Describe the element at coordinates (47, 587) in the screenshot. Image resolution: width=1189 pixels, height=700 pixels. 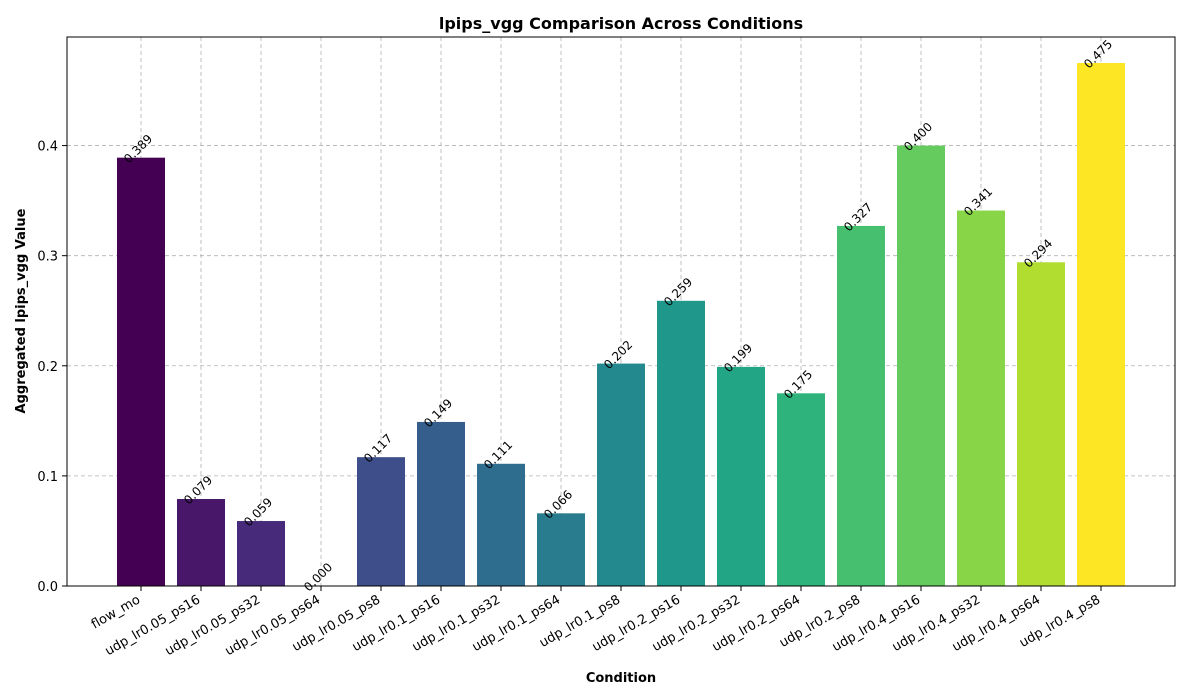
I see `y-tick-label: 0.0` at that location.